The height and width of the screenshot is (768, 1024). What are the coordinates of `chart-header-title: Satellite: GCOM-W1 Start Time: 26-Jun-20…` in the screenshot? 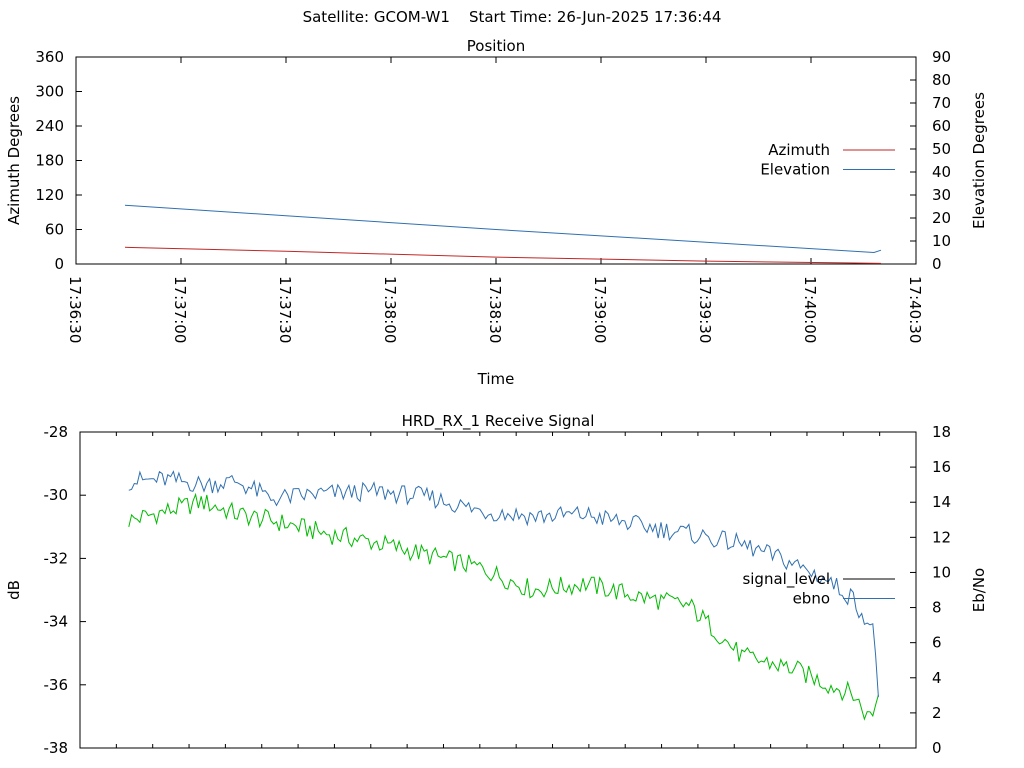 It's located at (512, 17).